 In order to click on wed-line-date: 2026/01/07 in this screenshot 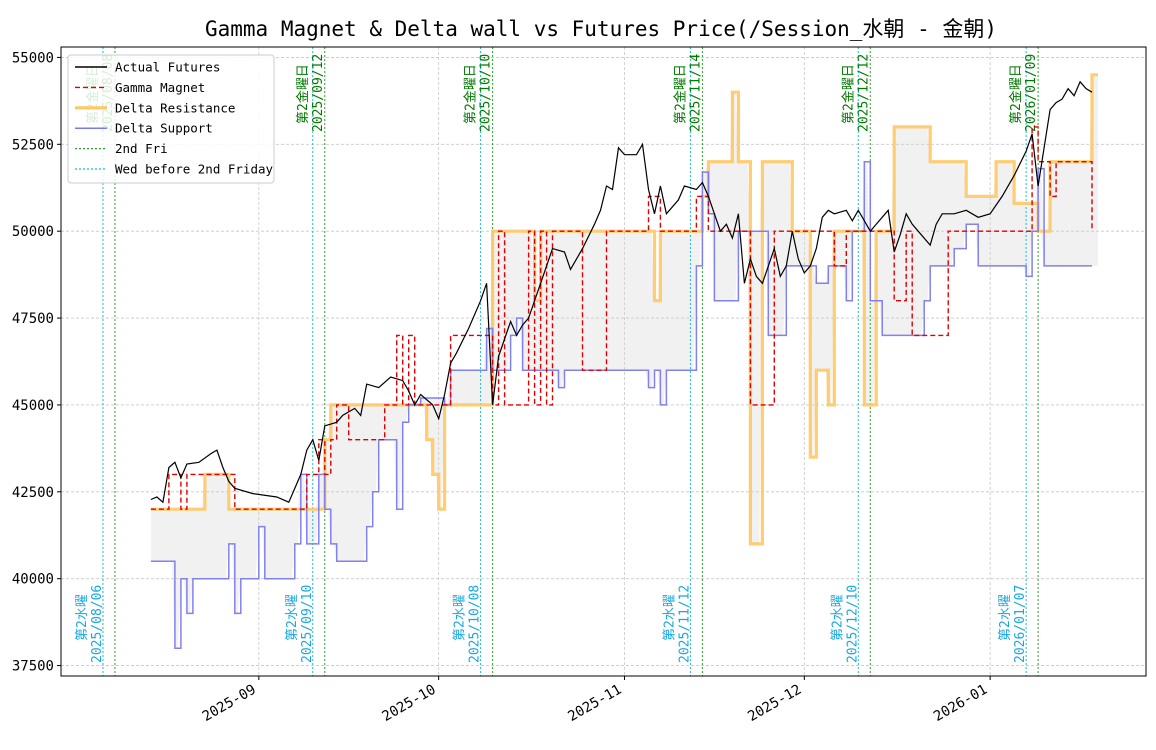, I will do `click(1020, 624)`.